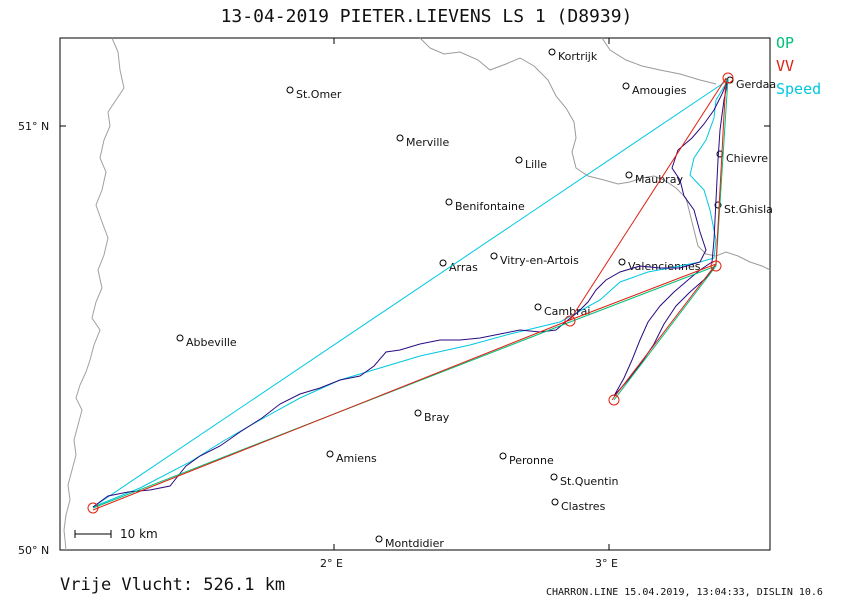 This screenshot has height=603, width=853. Describe the element at coordinates (211, 342) in the screenshot. I see `city-label: Abbeville` at that location.